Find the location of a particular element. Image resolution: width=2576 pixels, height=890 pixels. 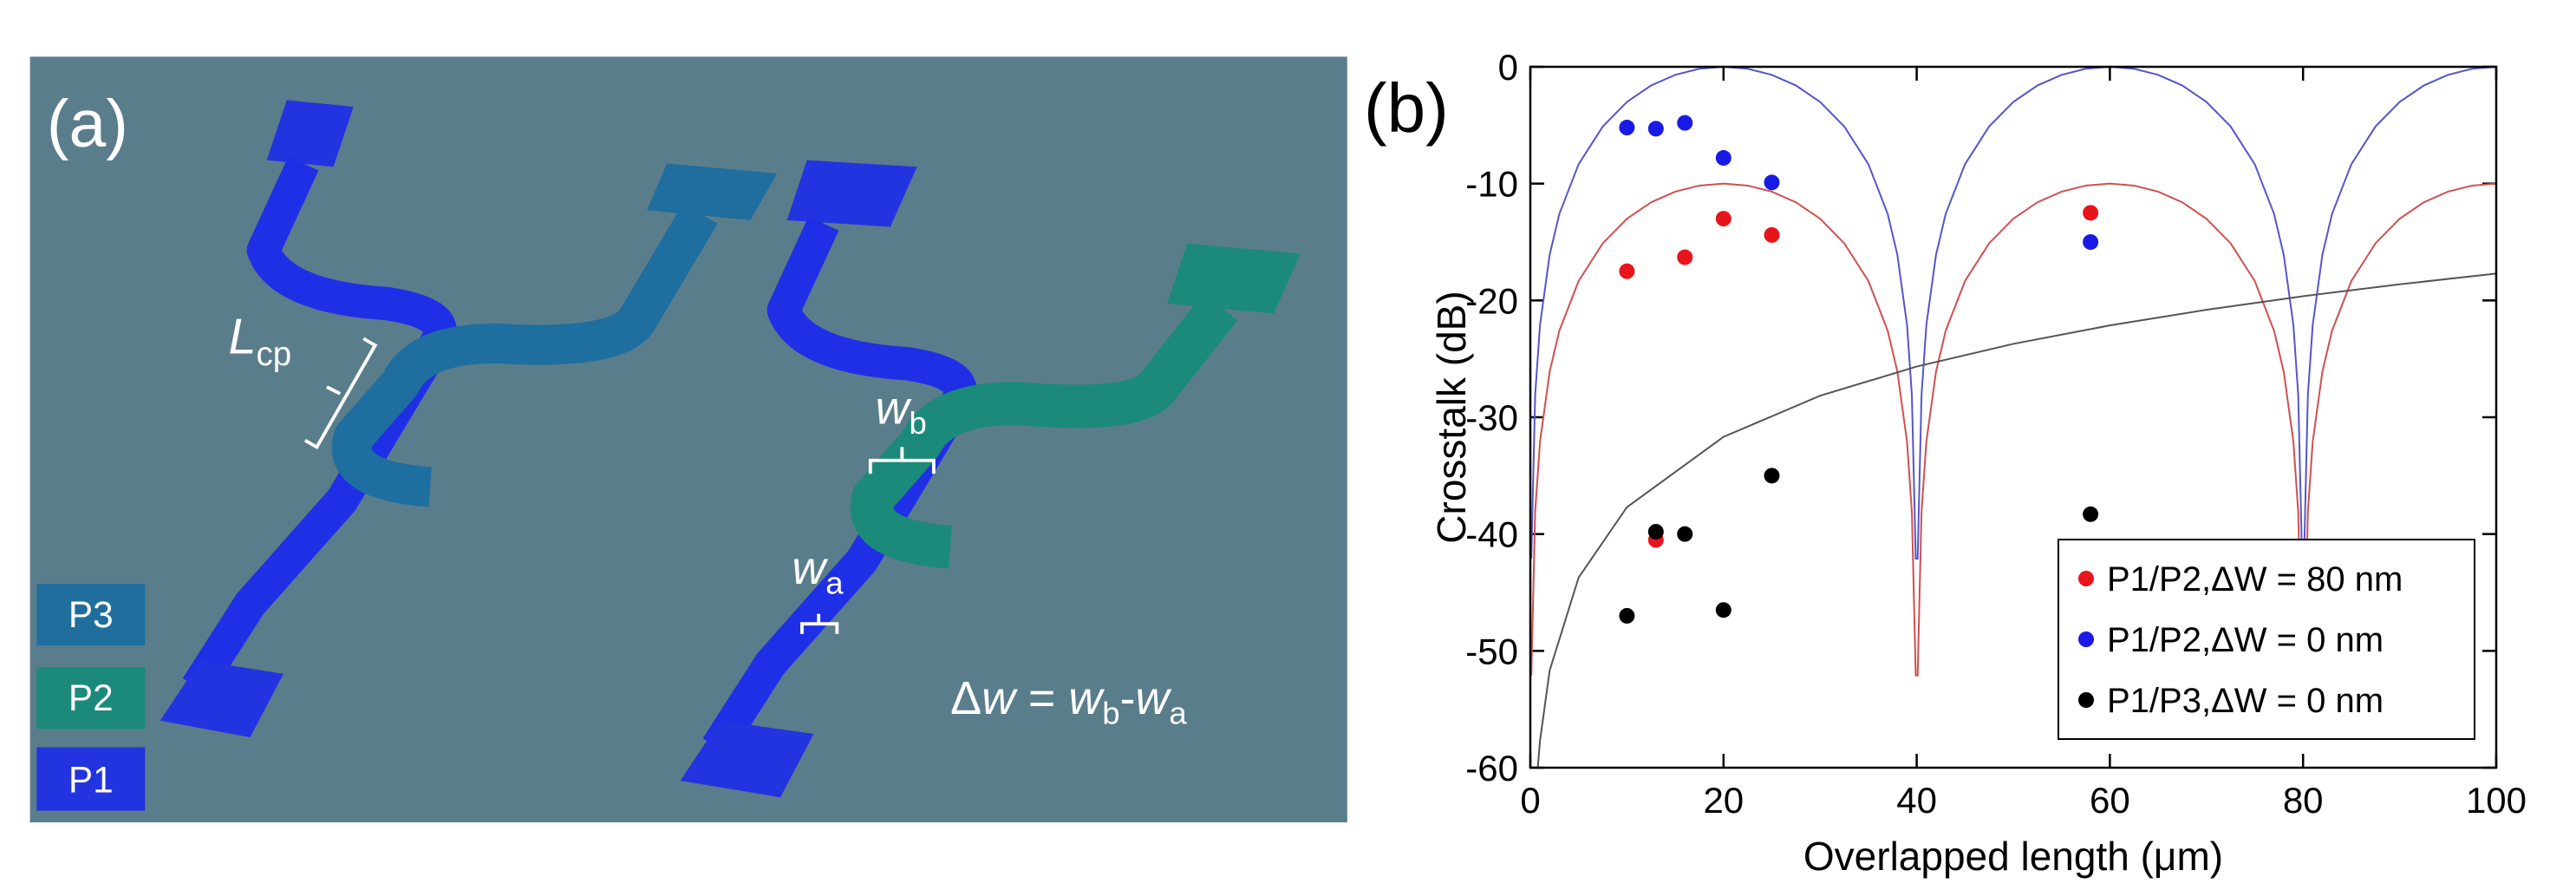

y-tick-label: -40 is located at coordinates (1491, 534).